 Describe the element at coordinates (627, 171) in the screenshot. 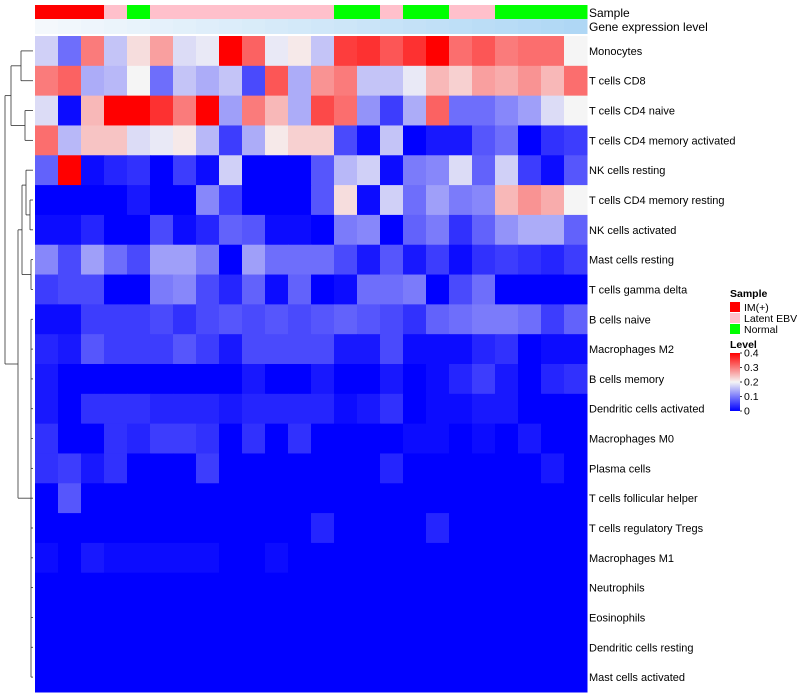

I see `row-label: NK cells resting` at that location.